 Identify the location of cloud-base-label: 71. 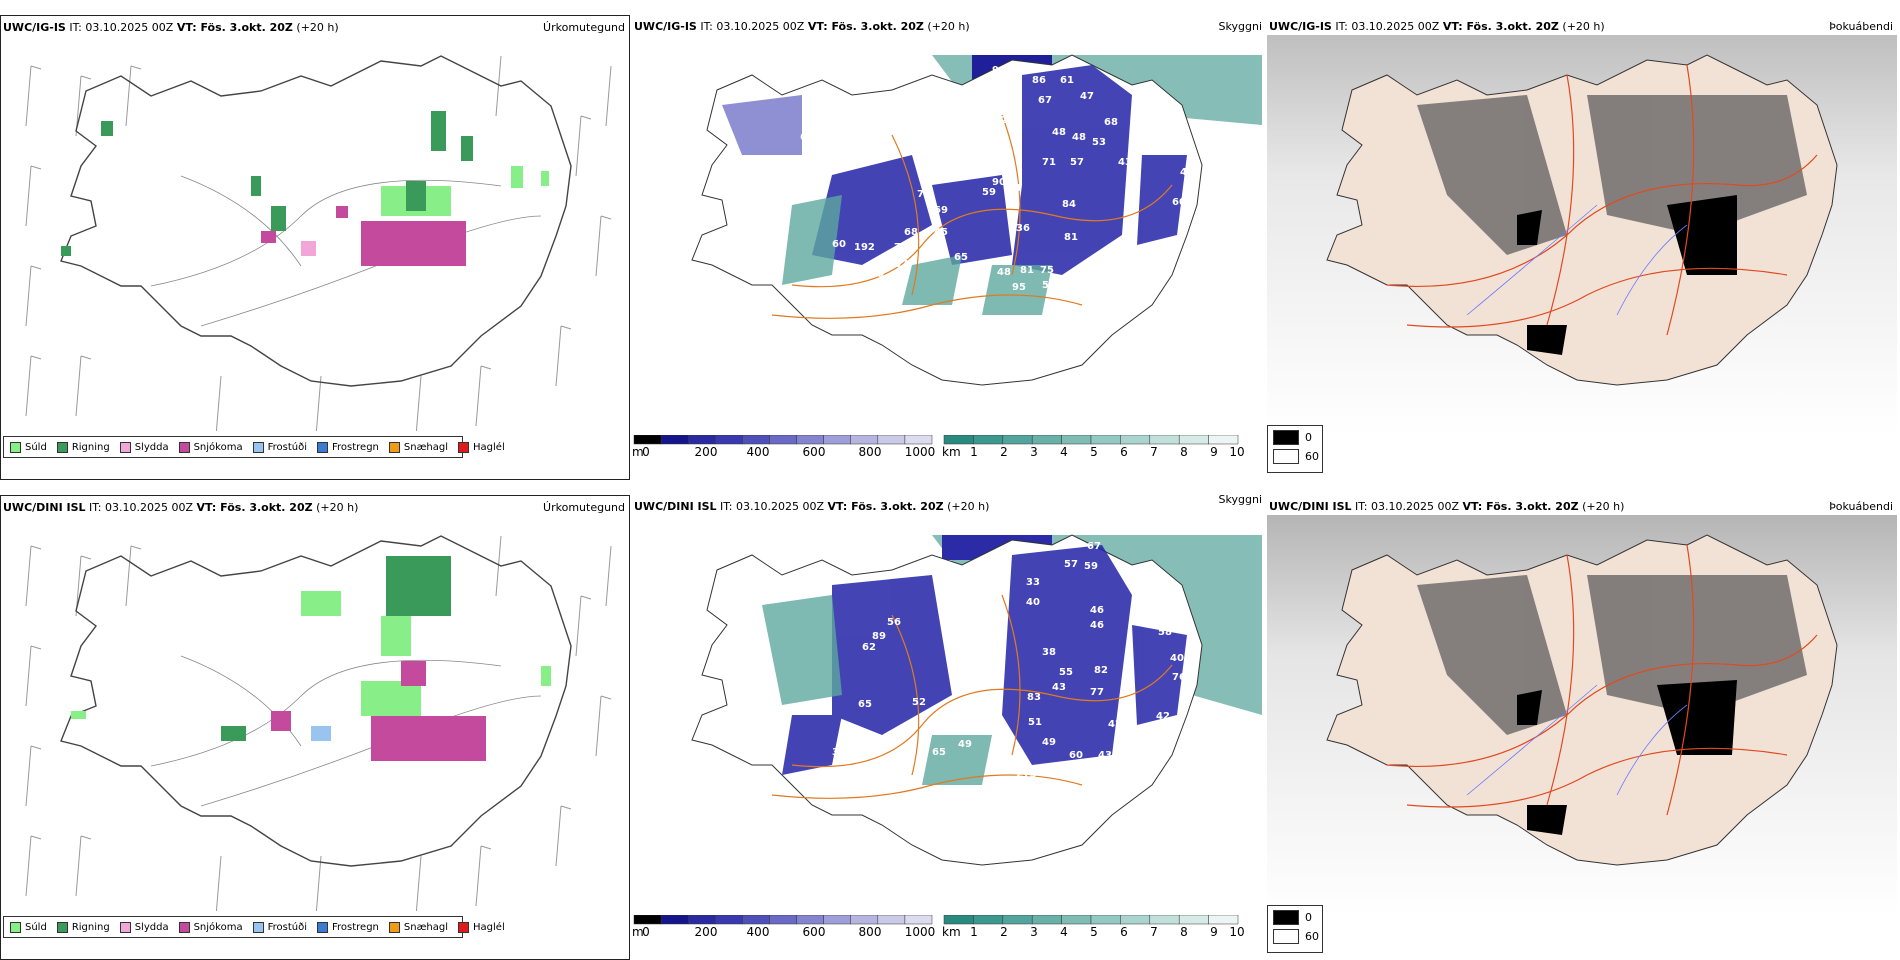
(1049, 162).